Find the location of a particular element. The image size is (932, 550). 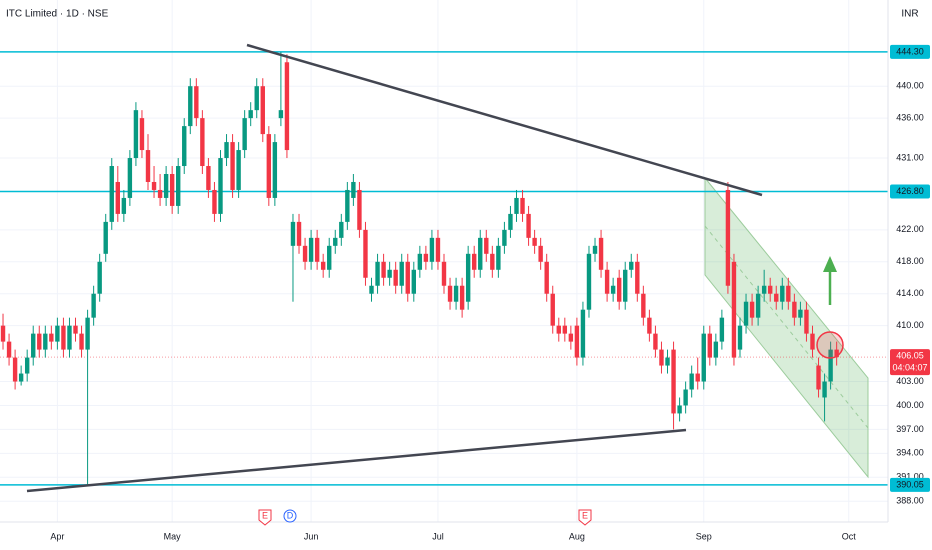

price-label-box is located at coordinates (910, 484).